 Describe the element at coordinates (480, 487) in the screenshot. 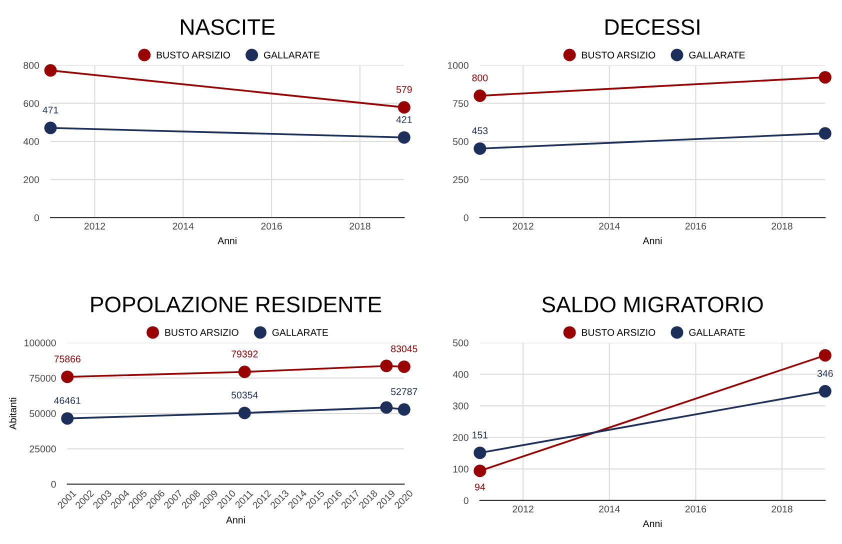

I see `data-label: 94` at that location.